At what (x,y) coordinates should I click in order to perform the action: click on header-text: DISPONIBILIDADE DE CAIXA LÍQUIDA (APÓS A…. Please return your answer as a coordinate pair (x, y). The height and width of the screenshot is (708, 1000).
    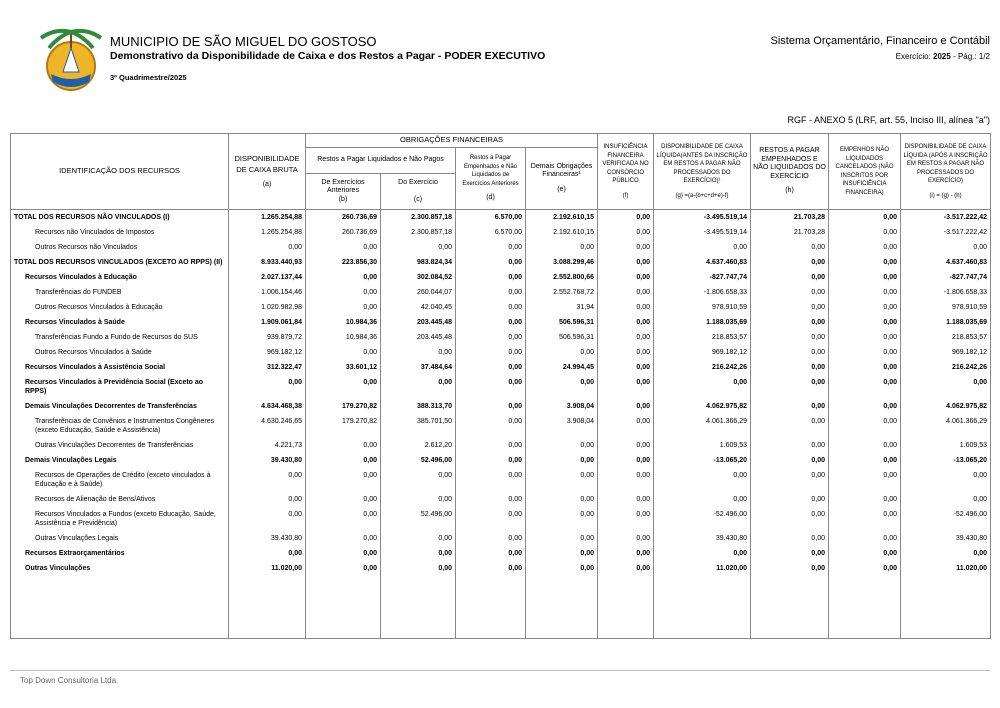
    Looking at the image, I should click on (945, 164).